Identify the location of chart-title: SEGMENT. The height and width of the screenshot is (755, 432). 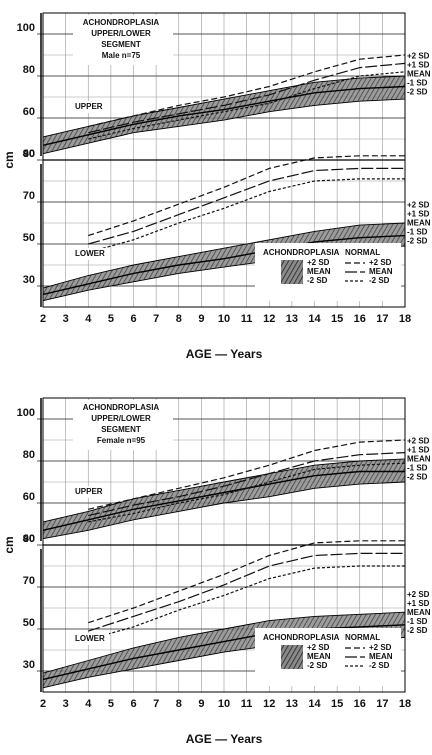
(121, 429).